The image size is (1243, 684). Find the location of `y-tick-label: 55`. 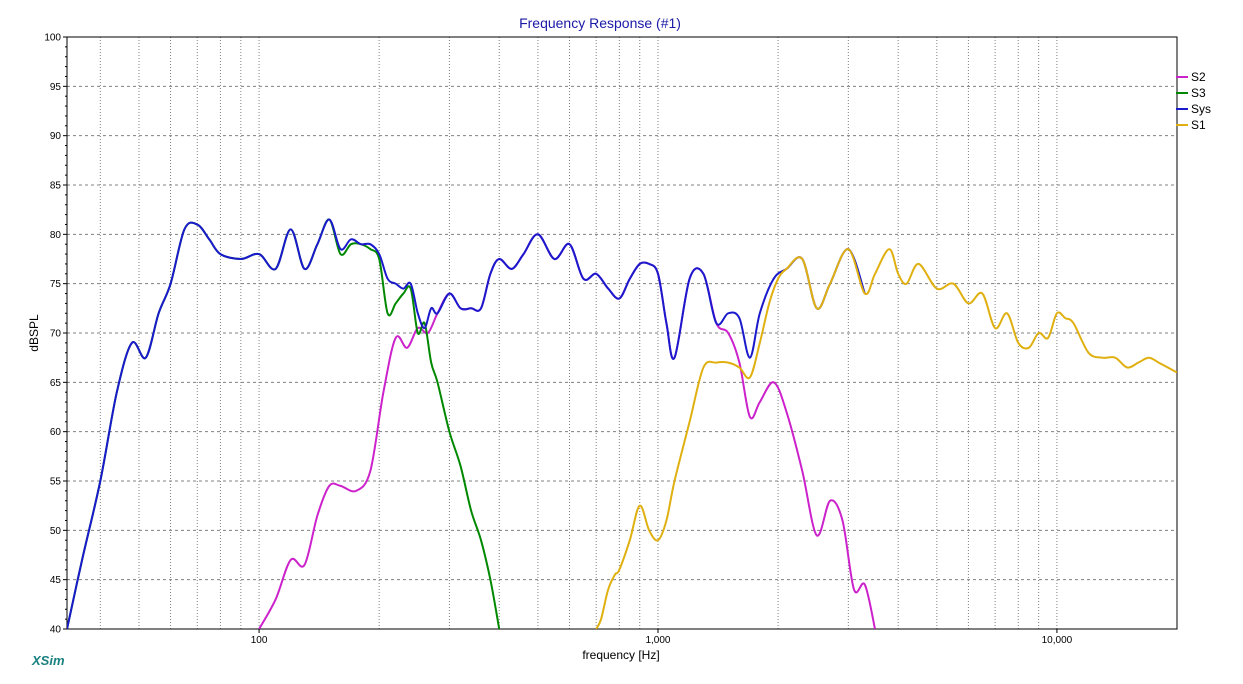

y-tick-label: 55 is located at coordinates (56, 482).